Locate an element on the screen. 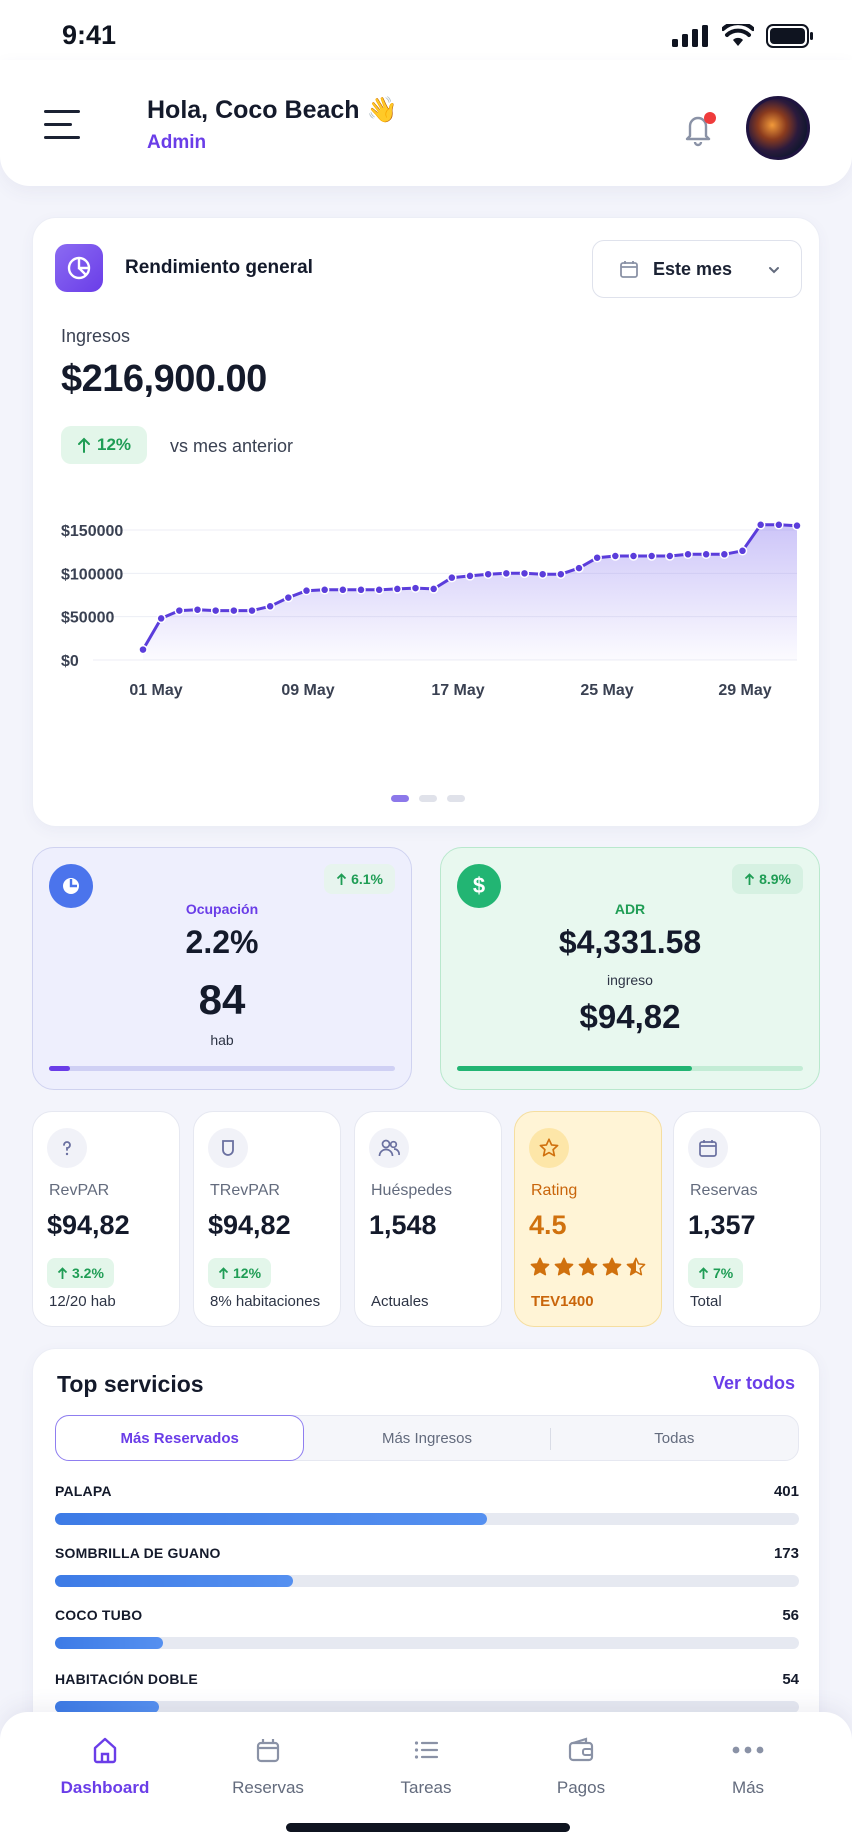  star-filled-icon is located at coordinates (588, 1266).